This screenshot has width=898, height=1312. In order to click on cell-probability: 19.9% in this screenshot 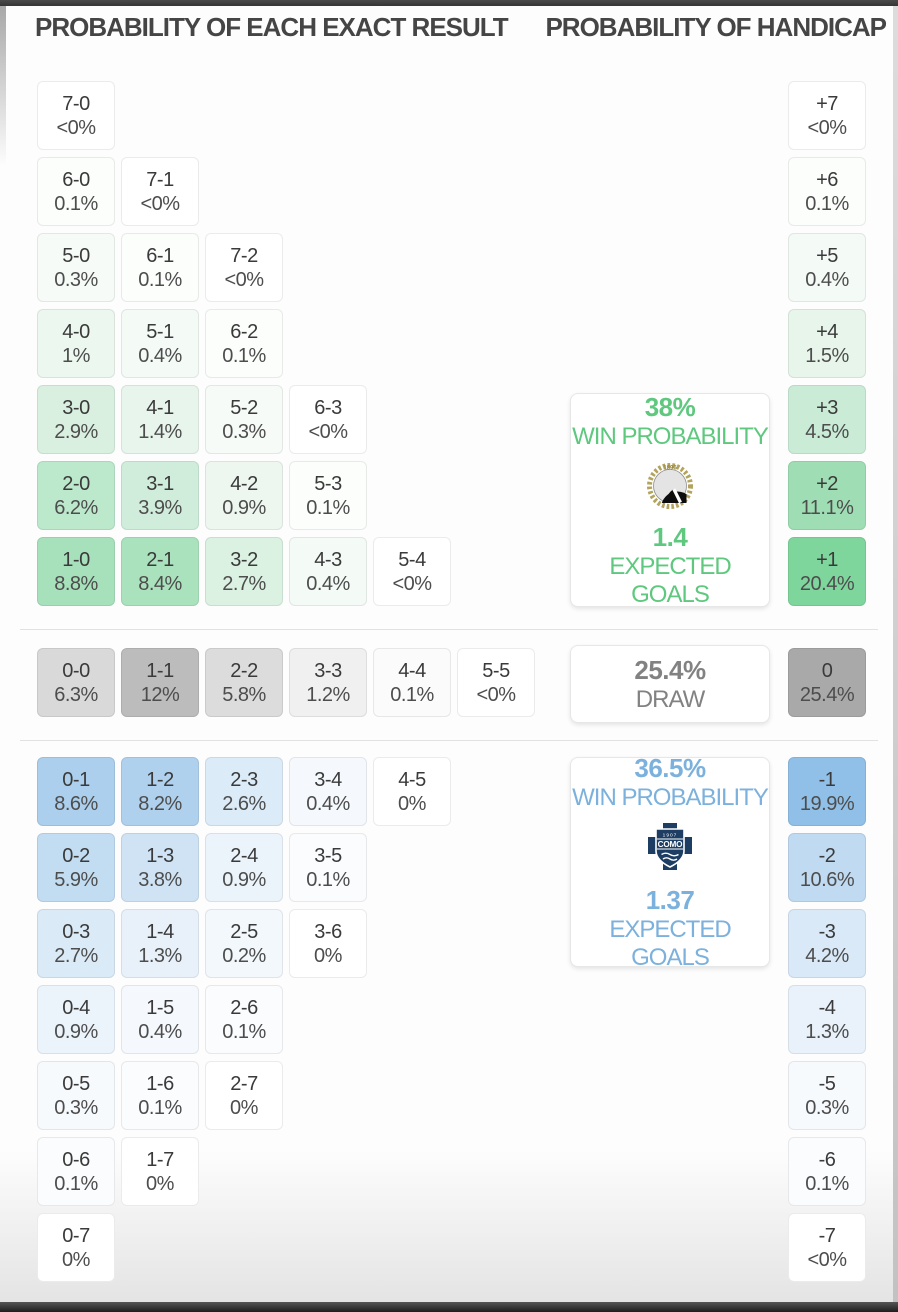, I will do `click(827, 803)`.